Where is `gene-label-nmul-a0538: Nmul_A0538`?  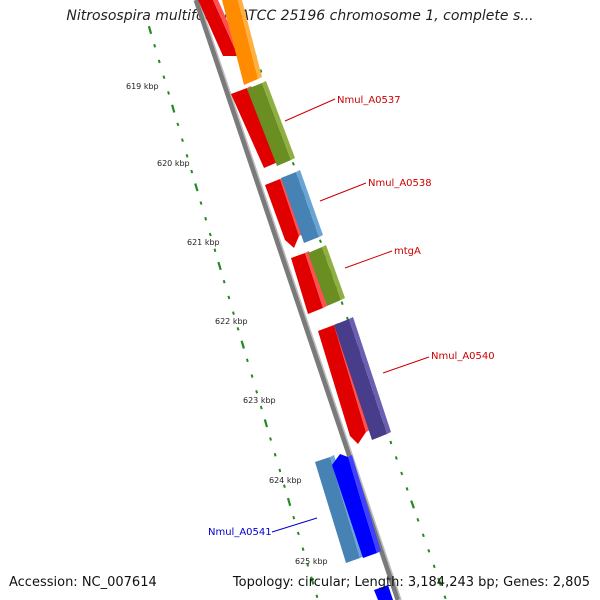 gene-label-nmul-a0538: Nmul_A0538 is located at coordinates (400, 183).